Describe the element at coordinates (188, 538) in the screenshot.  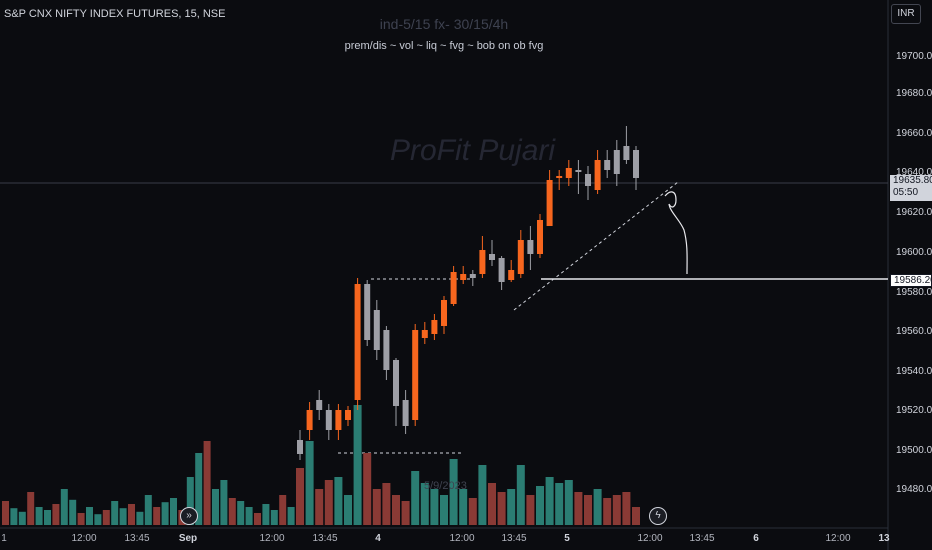
I see `time-tick: Sep` at that location.